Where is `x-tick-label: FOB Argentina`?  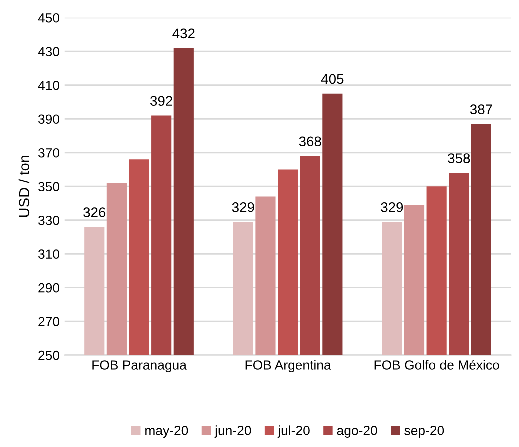
x-tick-label: FOB Argentina is located at coordinates (289, 366).